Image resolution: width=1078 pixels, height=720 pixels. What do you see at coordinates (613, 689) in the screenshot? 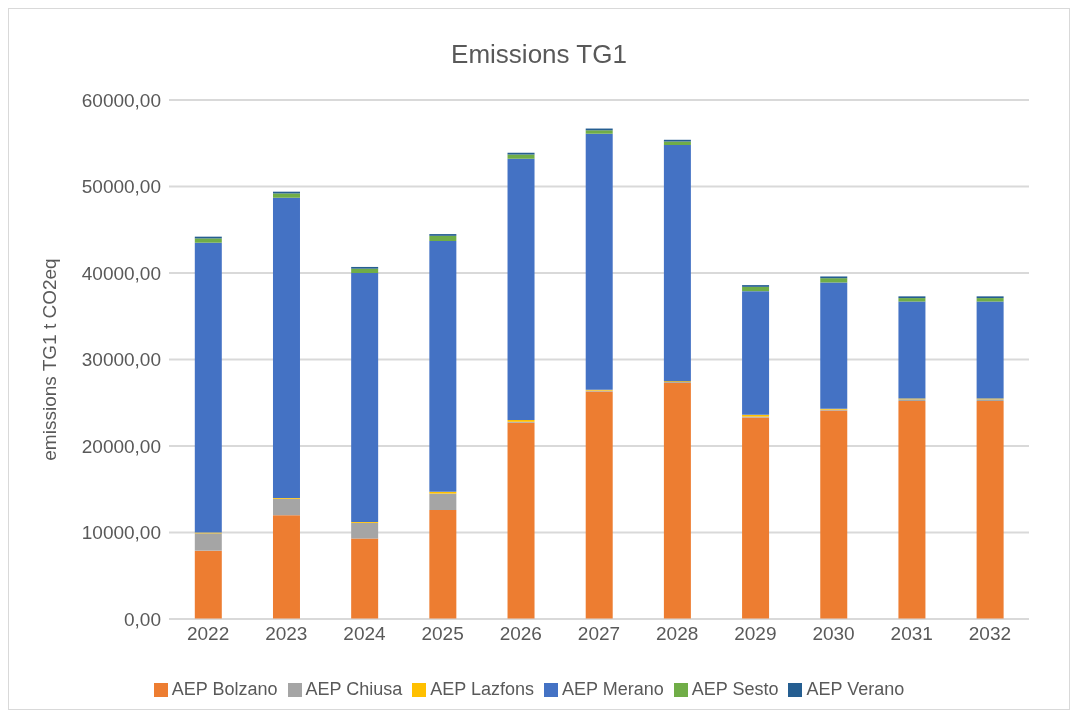
I see `legend-label: AEP Merano` at bounding box center [613, 689].